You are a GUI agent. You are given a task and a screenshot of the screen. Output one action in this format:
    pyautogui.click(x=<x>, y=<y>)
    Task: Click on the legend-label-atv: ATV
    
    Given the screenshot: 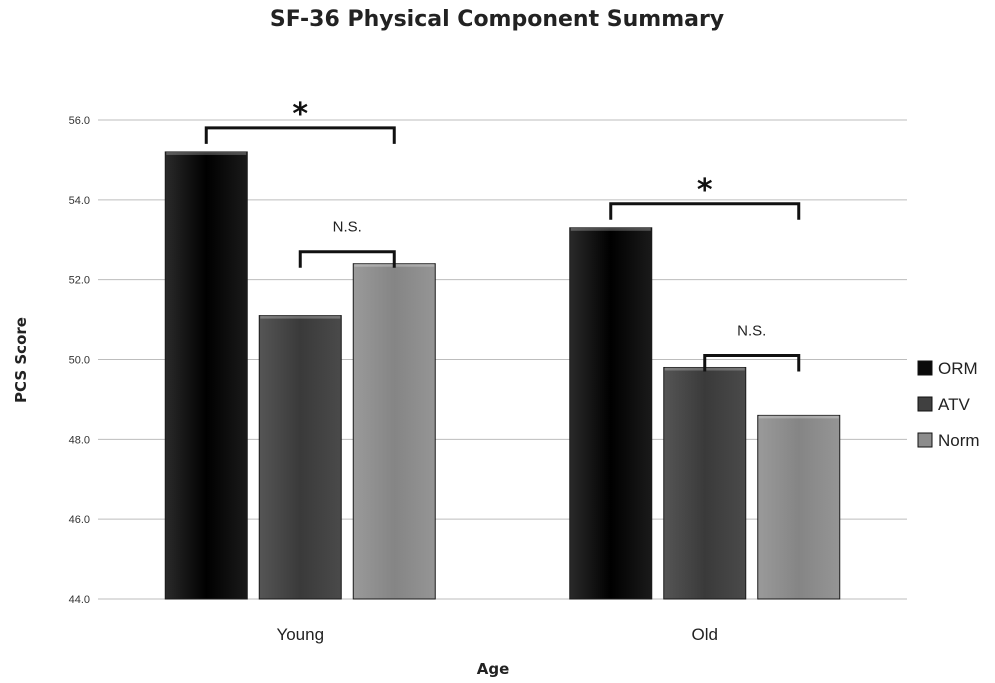 What is the action you would take?
    pyautogui.click(x=954, y=404)
    